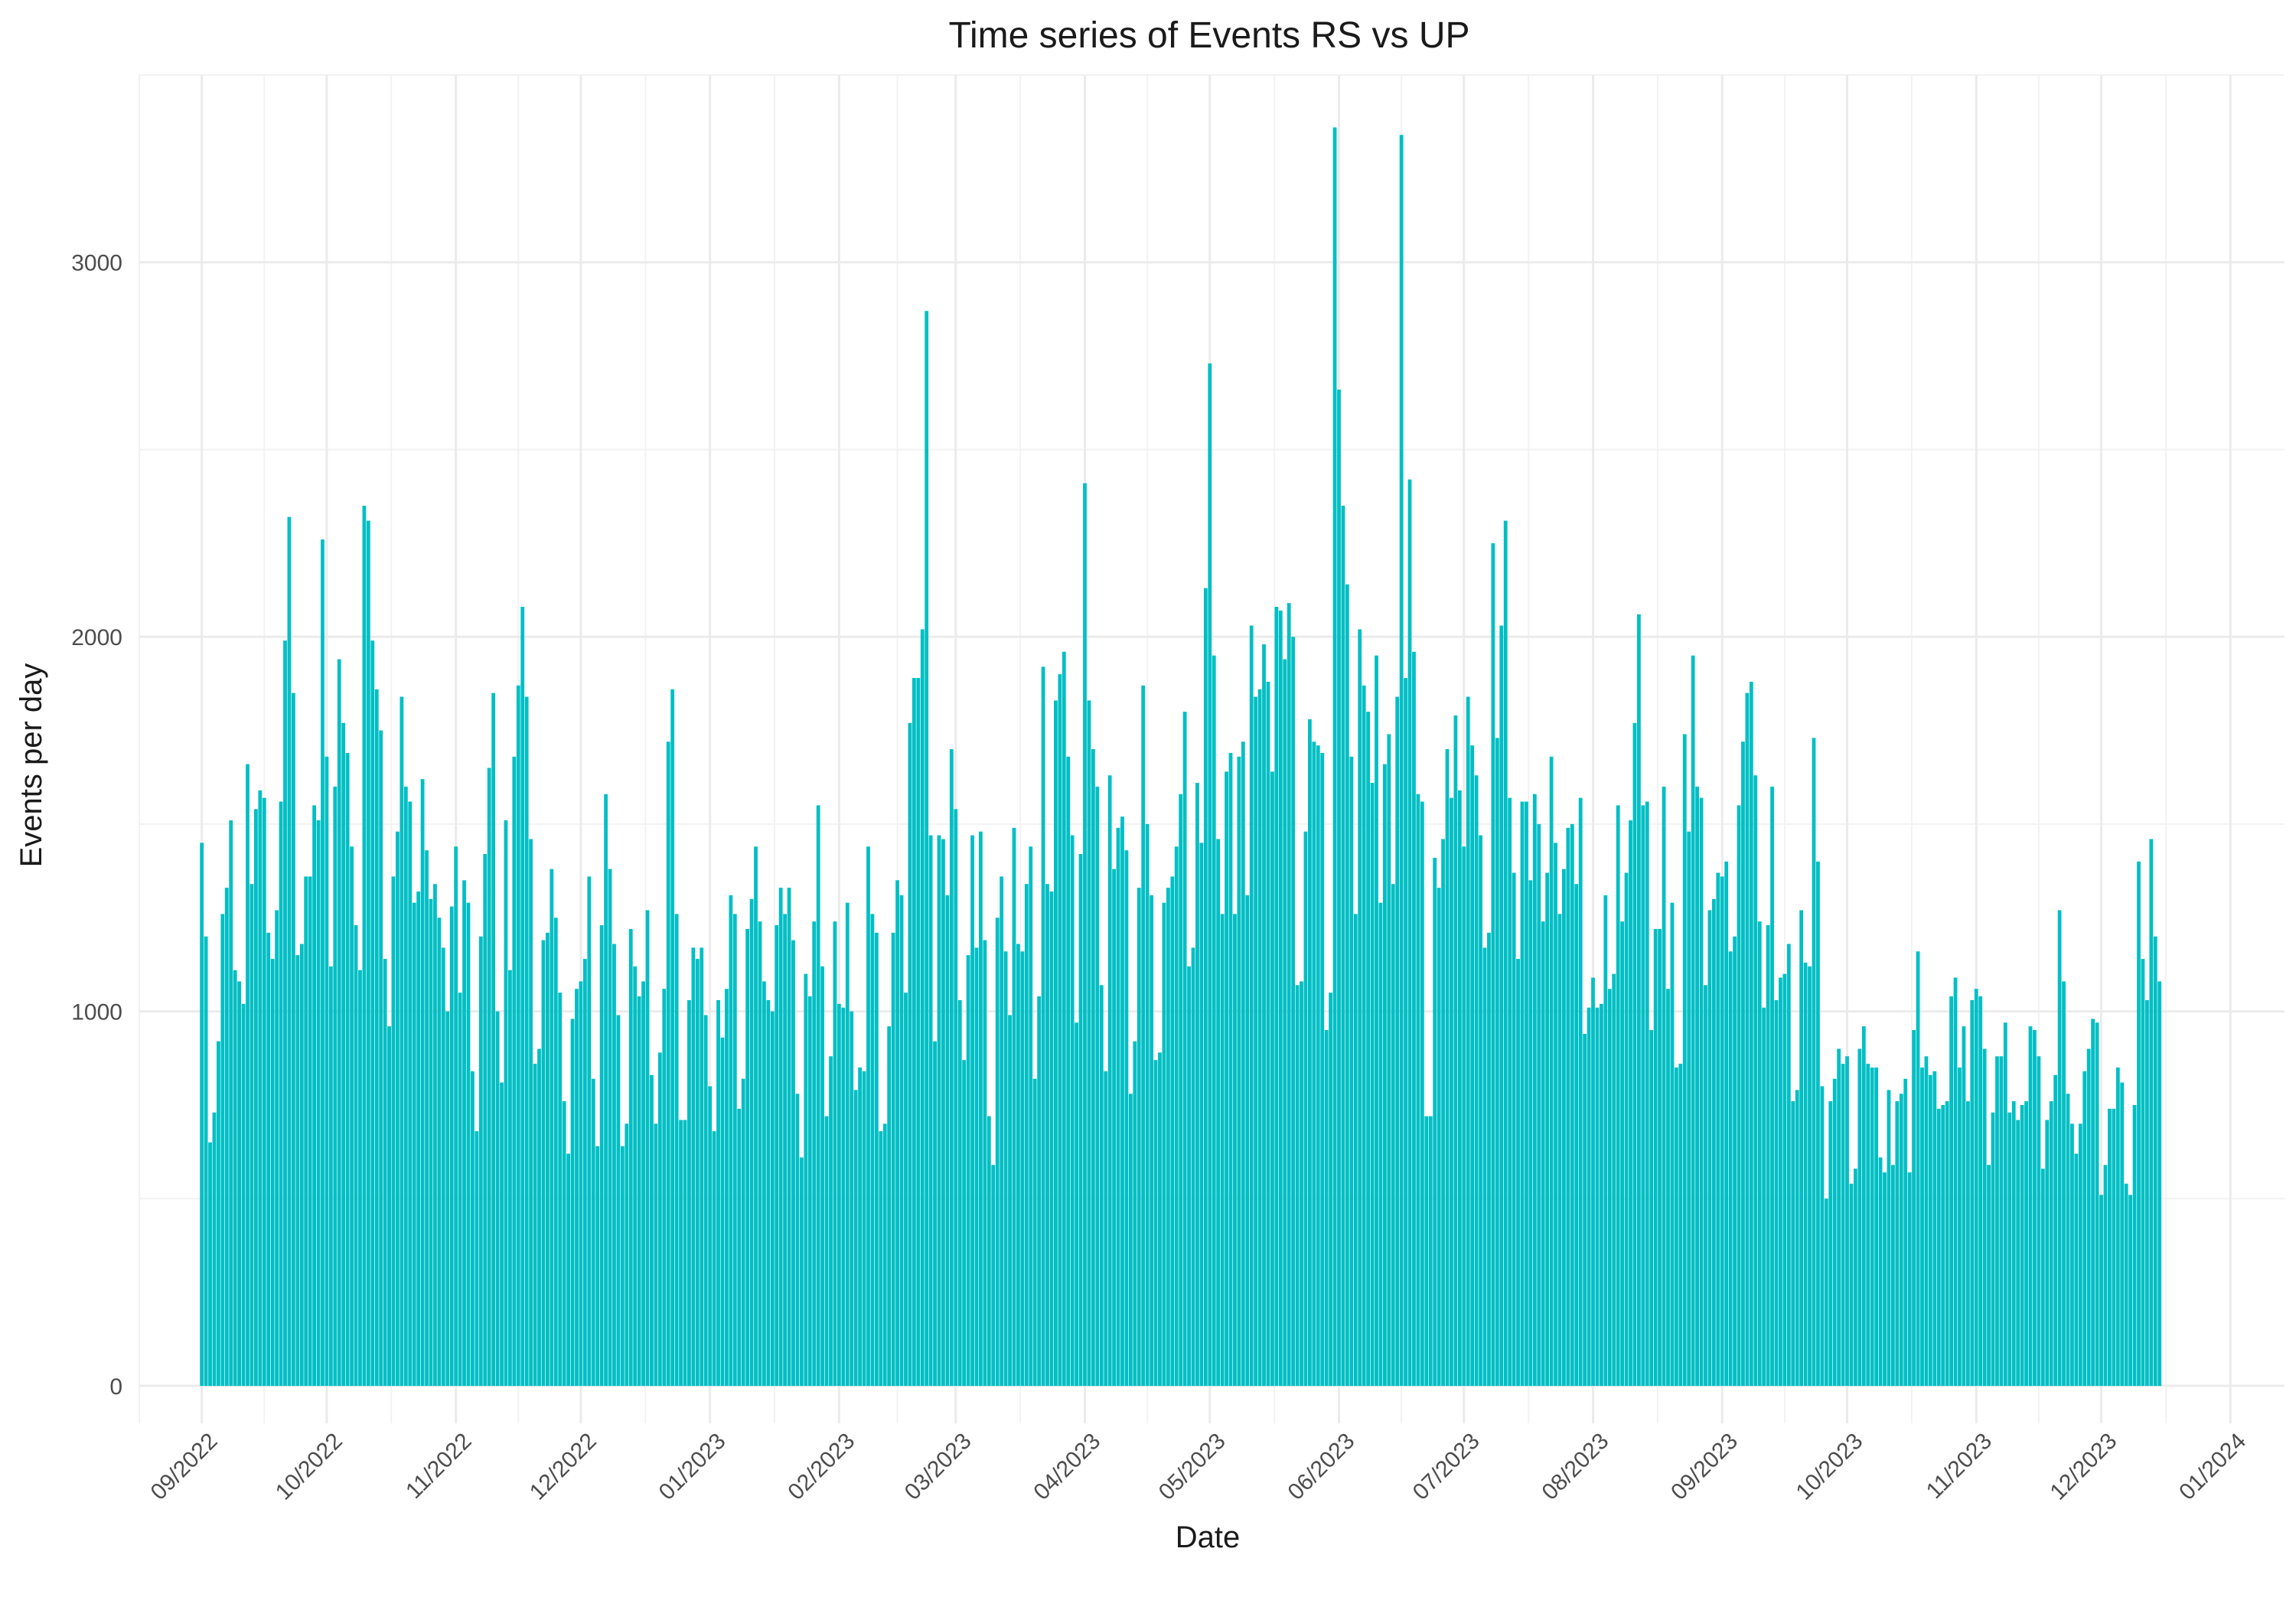  I want to click on x-tick-label: 11/2023, so click(1959, 1466).